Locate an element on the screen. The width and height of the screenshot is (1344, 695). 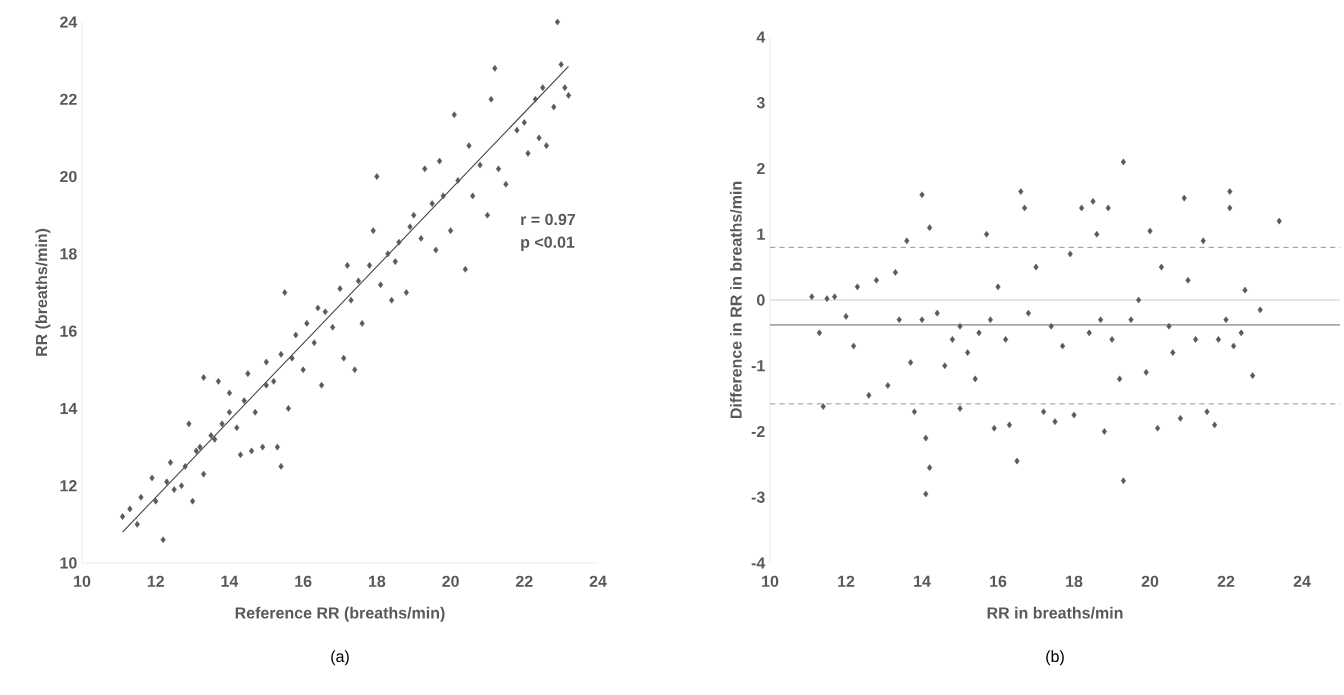
y-tick-label: 4 is located at coordinates (761, 37).